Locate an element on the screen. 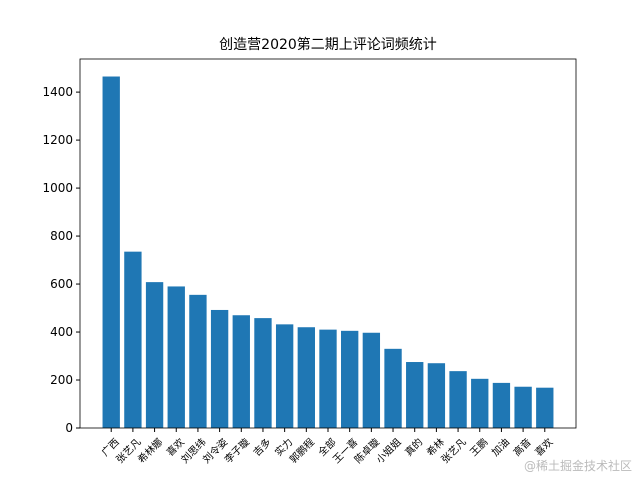 The image size is (640, 480). x-tick-label: 李子璇 is located at coordinates (237, 450).